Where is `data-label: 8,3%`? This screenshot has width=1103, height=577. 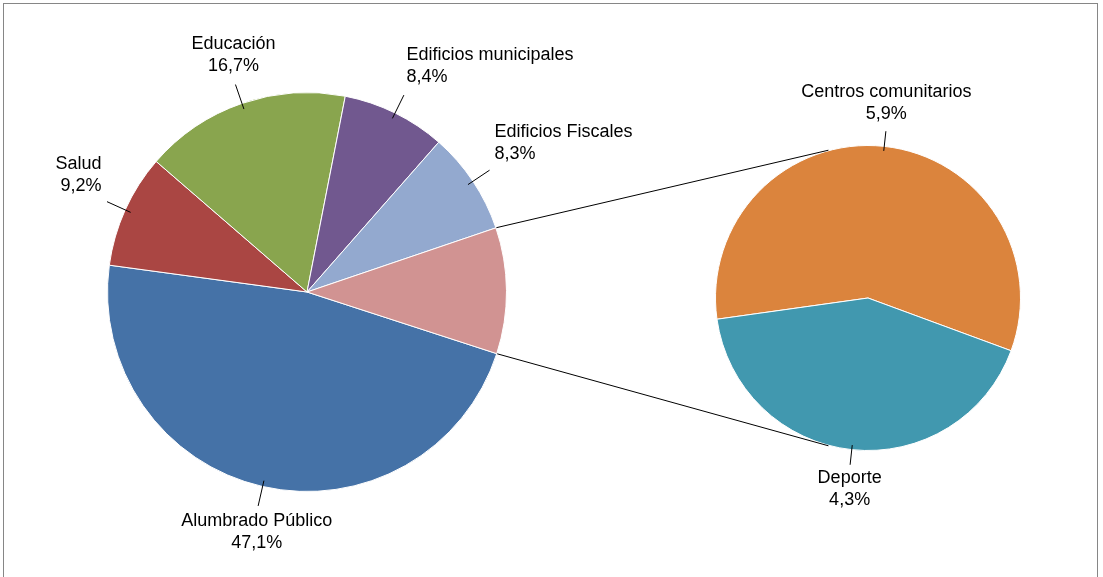
data-label: 8,3% is located at coordinates (515, 152).